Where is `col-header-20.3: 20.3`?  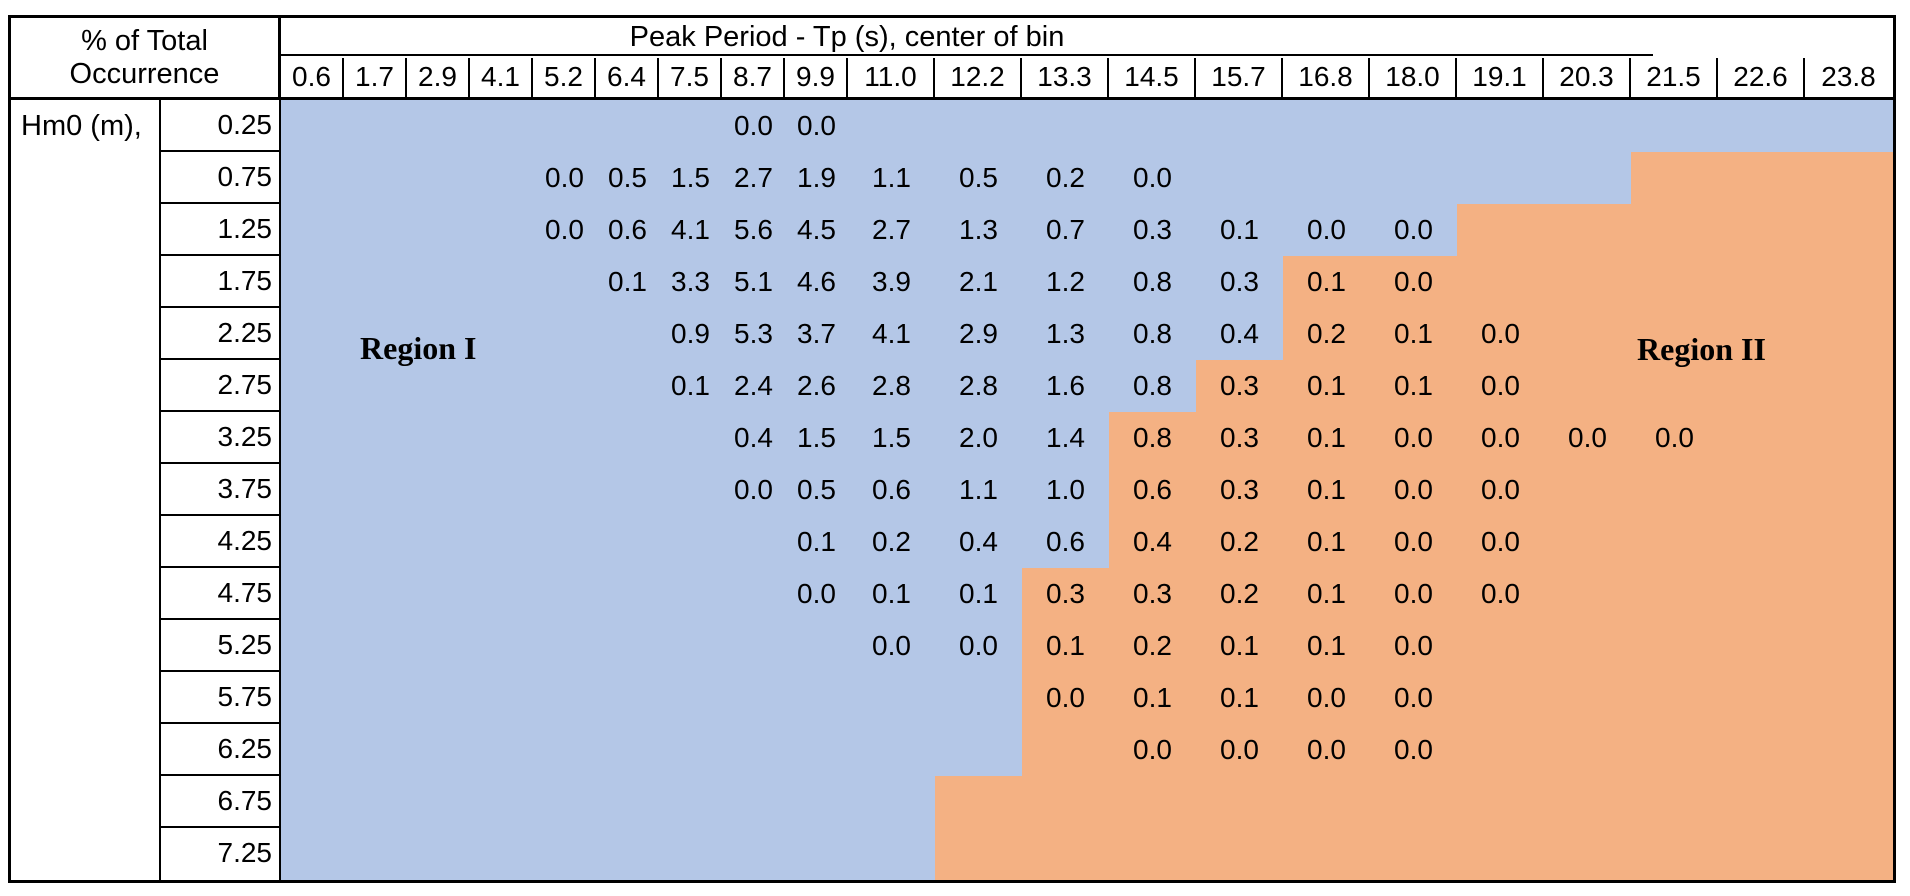 col-header-20.3: 20.3 is located at coordinates (1587, 77).